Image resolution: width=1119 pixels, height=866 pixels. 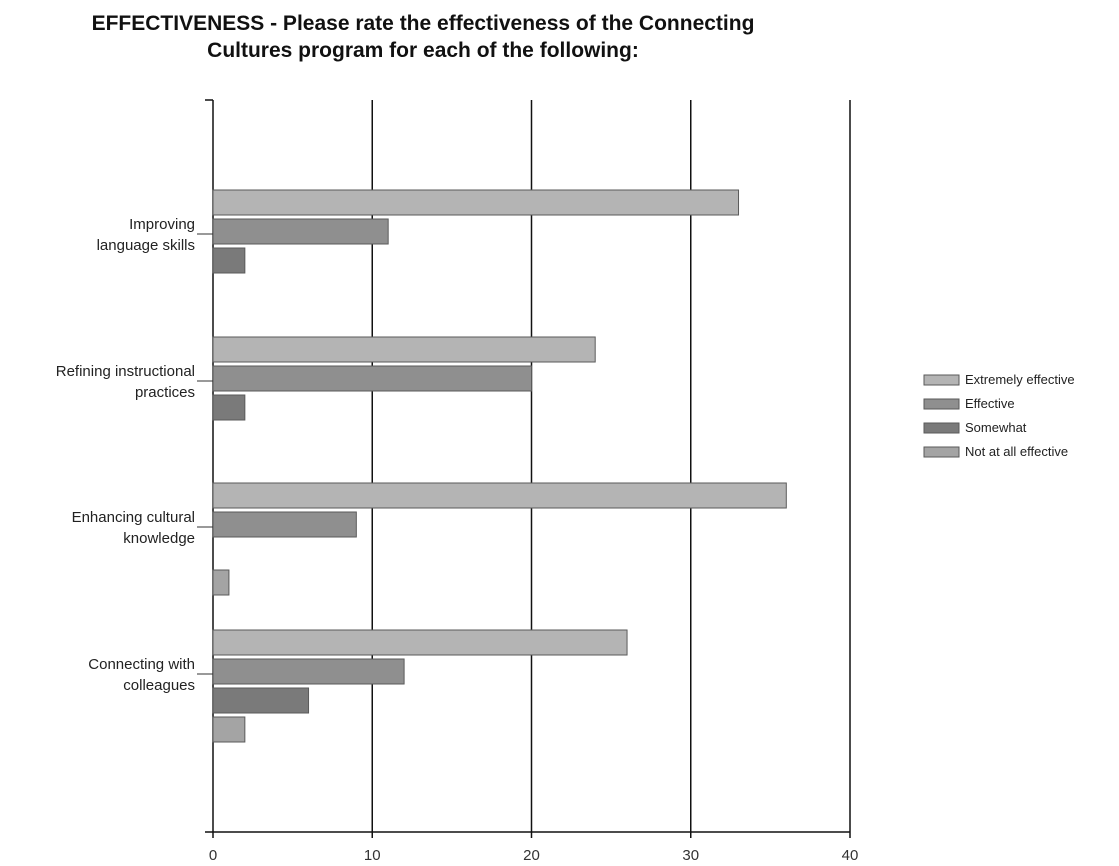 What do you see at coordinates (133, 517) in the screenshot?
I see `category-label: Enhancing cultural` at bounding box center [133, 517].